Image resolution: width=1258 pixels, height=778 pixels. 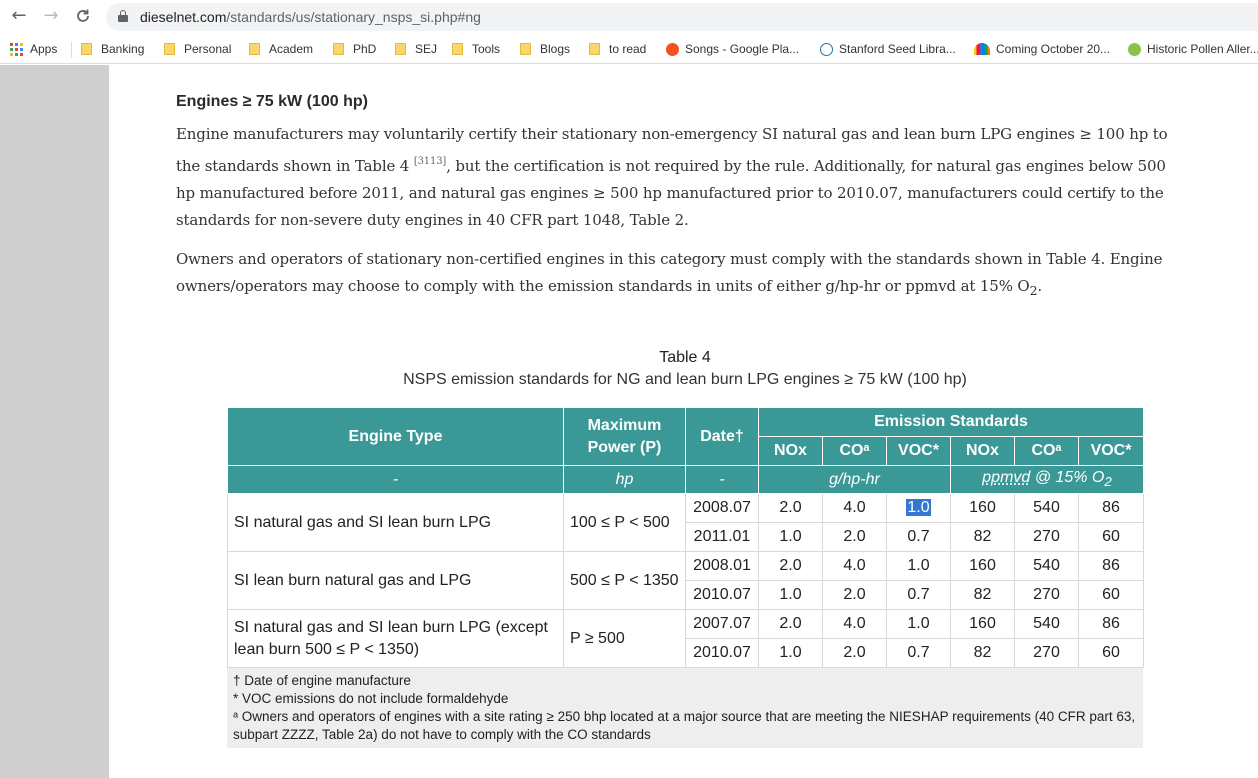 I want to click on forward-arrow-icon: →, so click(x=51, y=15).